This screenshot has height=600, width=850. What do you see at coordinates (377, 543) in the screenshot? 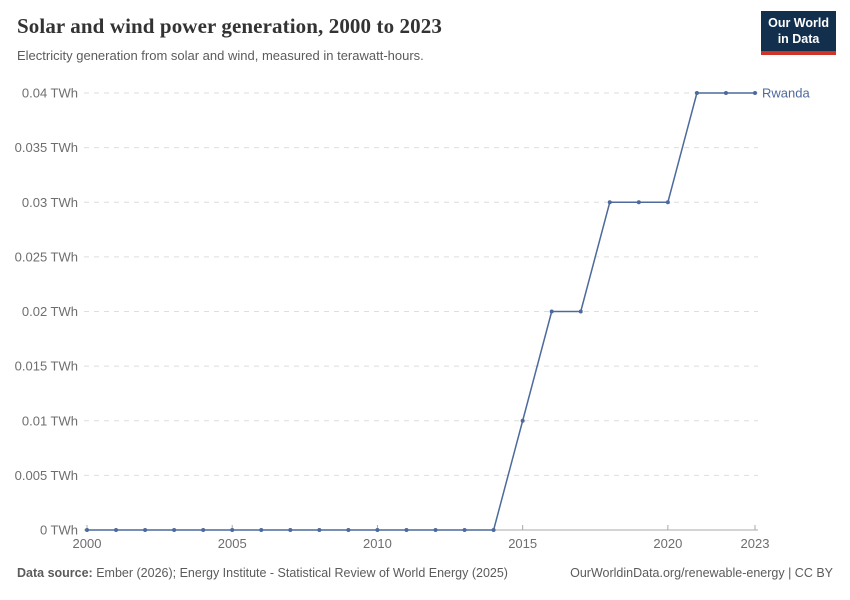
I see `x-axis-tick-label: 2010` at bounding box center [377, 543].